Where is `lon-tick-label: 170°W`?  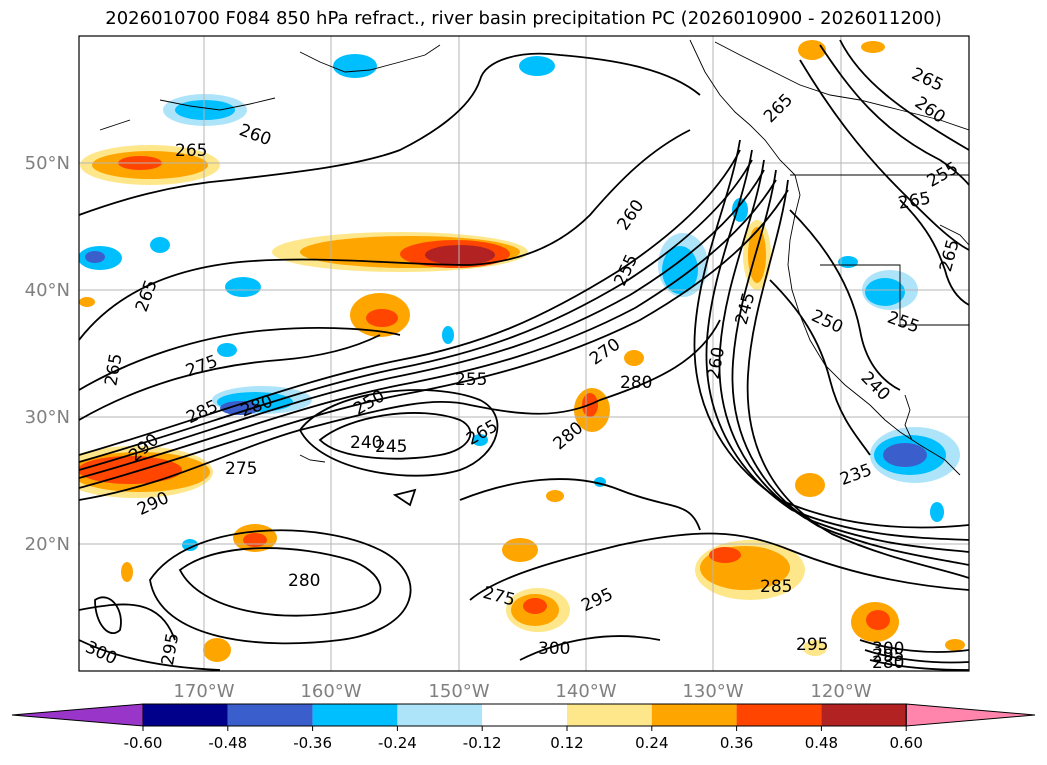
lon-tick-label: 170°W is located at coordinates (203, 690).